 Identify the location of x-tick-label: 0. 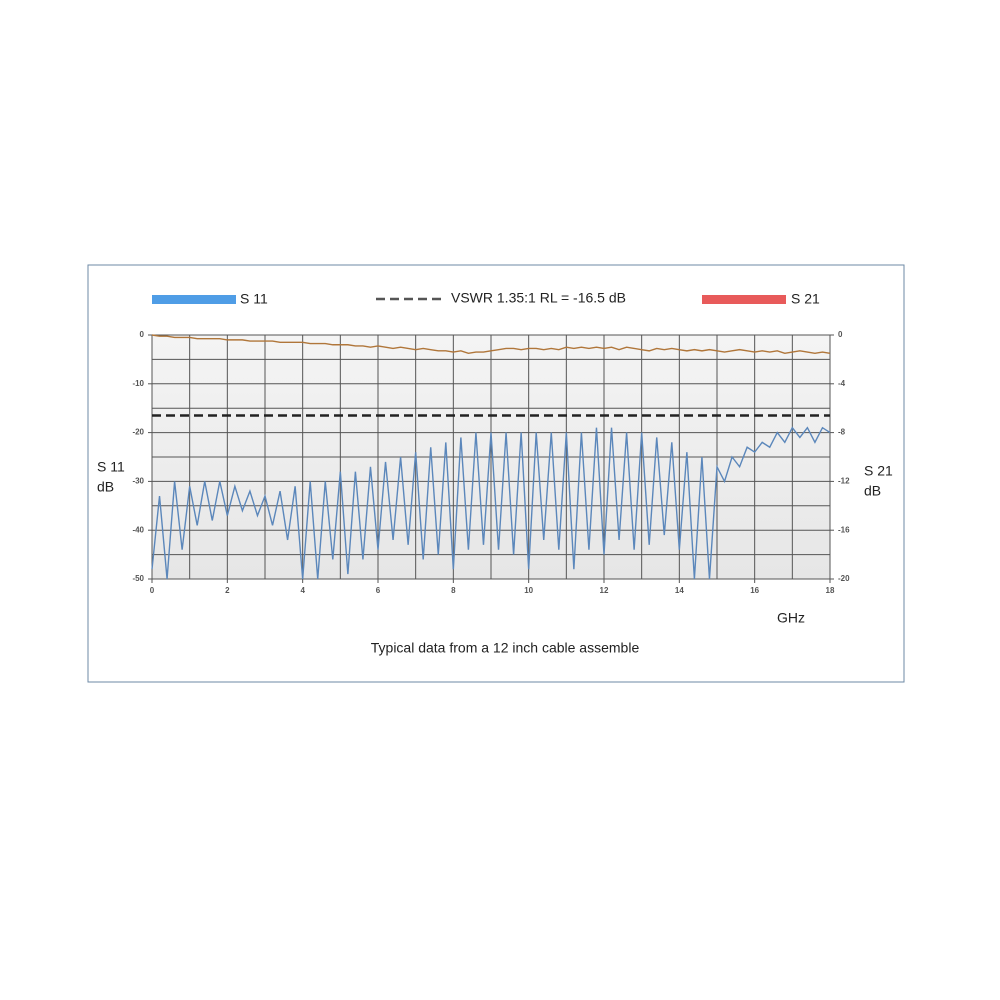
(152, 590).